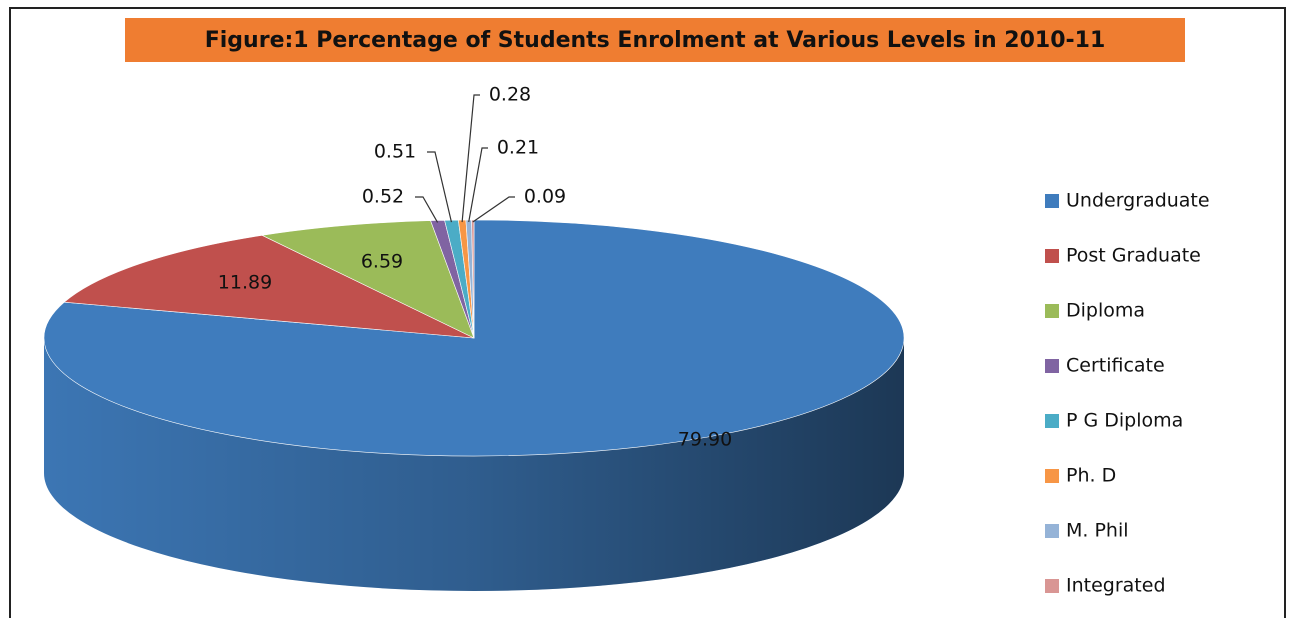  I want to click on legend-label: Undergraduate, so click(1138, 201).